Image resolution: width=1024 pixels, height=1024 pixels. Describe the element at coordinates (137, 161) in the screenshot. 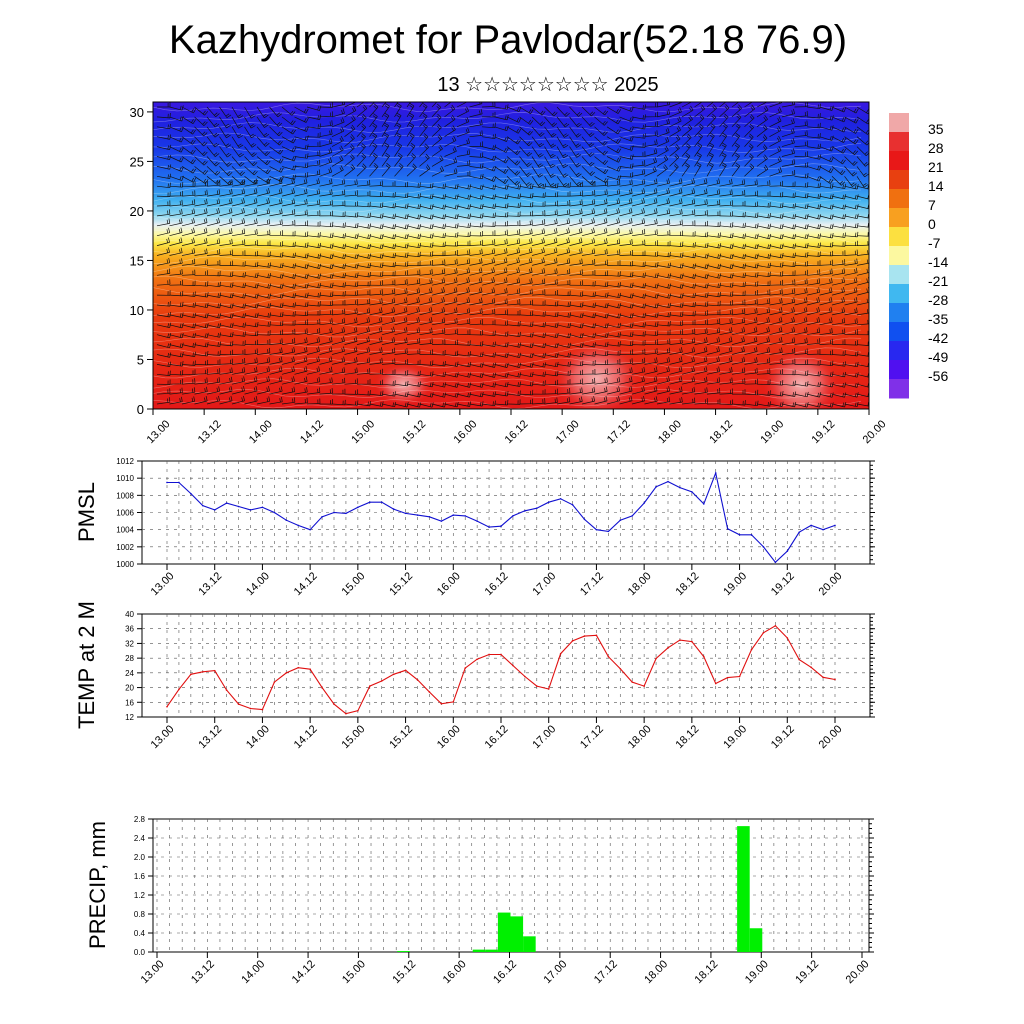

I see `y-tick-label: 25` at that location.